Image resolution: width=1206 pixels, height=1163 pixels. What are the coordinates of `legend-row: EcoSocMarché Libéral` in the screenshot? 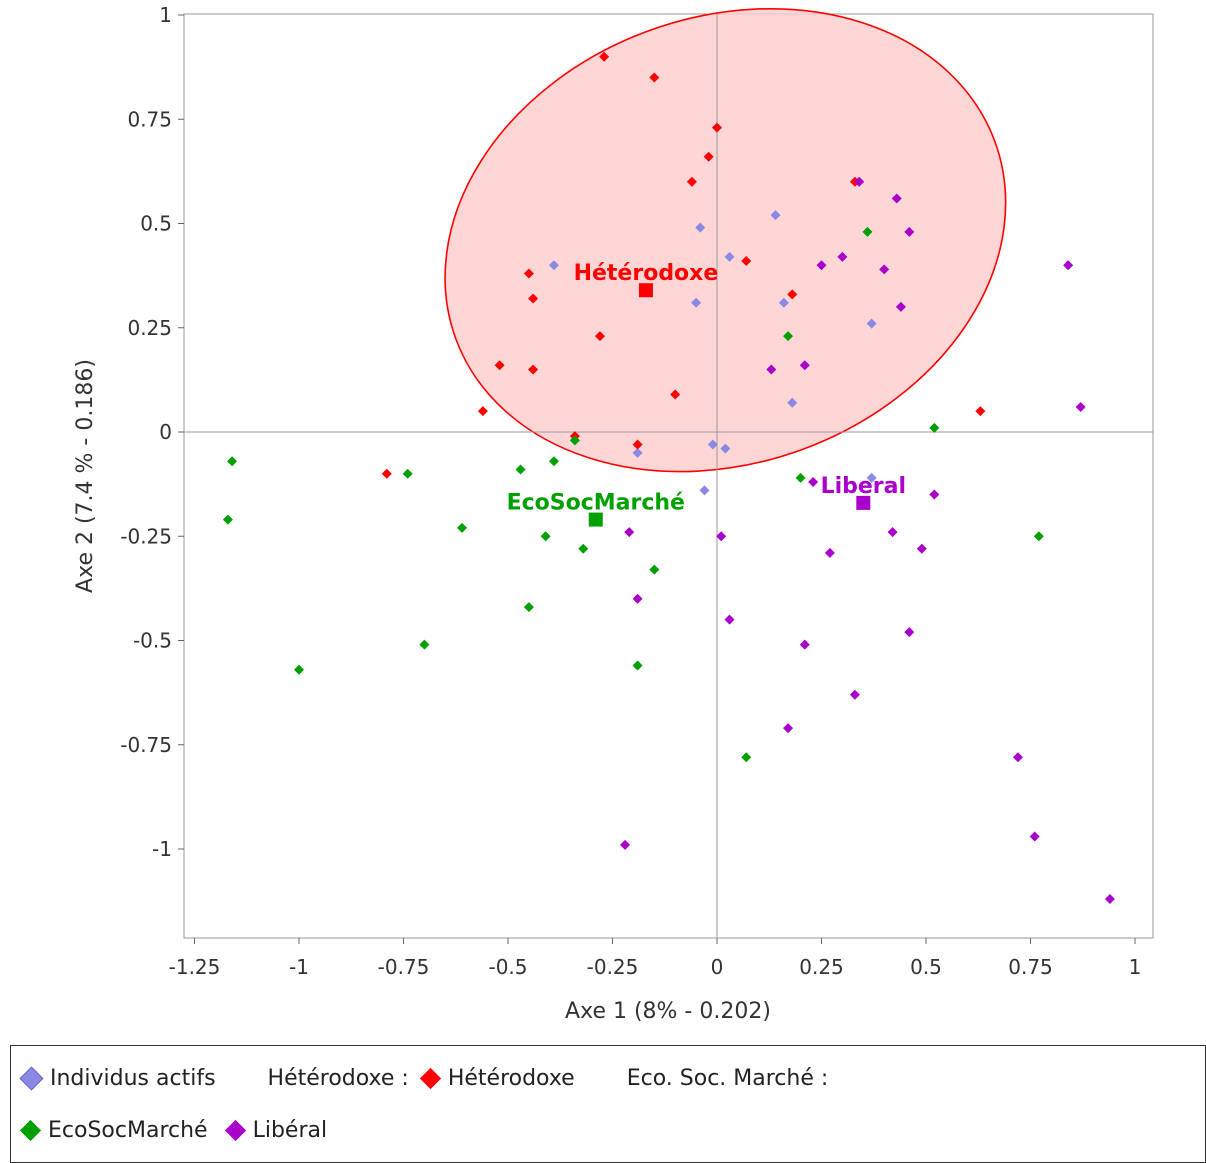 It's located at (181, 1130).